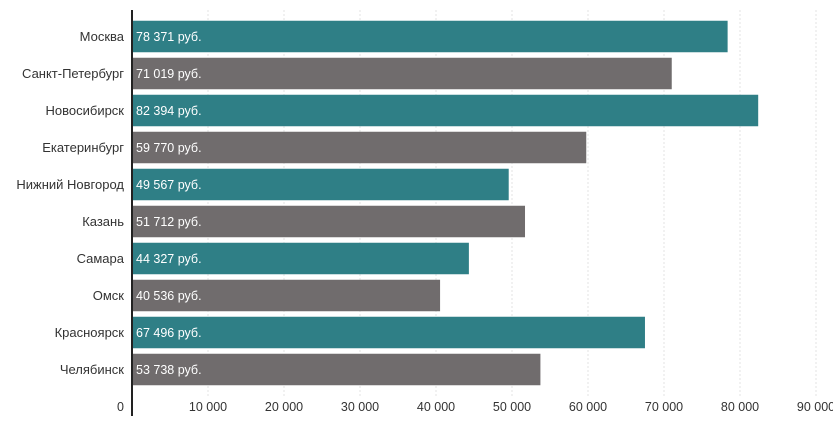 The image size is (833, 430). I want to click on bar-value-label: 49 567 руб., so click(169, 185).